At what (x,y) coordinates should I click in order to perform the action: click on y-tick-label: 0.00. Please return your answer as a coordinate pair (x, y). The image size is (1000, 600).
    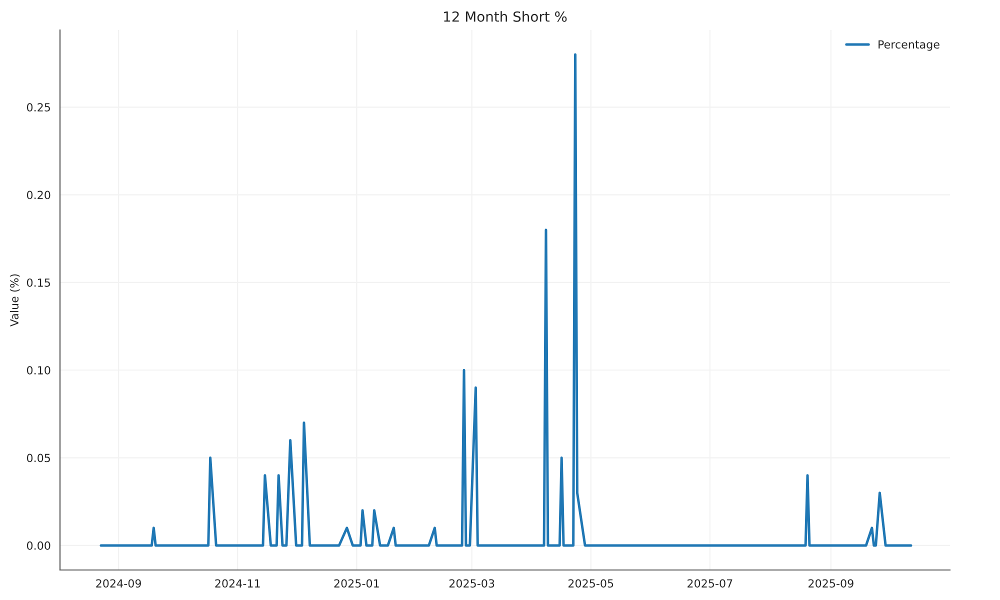
    Looking at the image, I should click on (38, 545).